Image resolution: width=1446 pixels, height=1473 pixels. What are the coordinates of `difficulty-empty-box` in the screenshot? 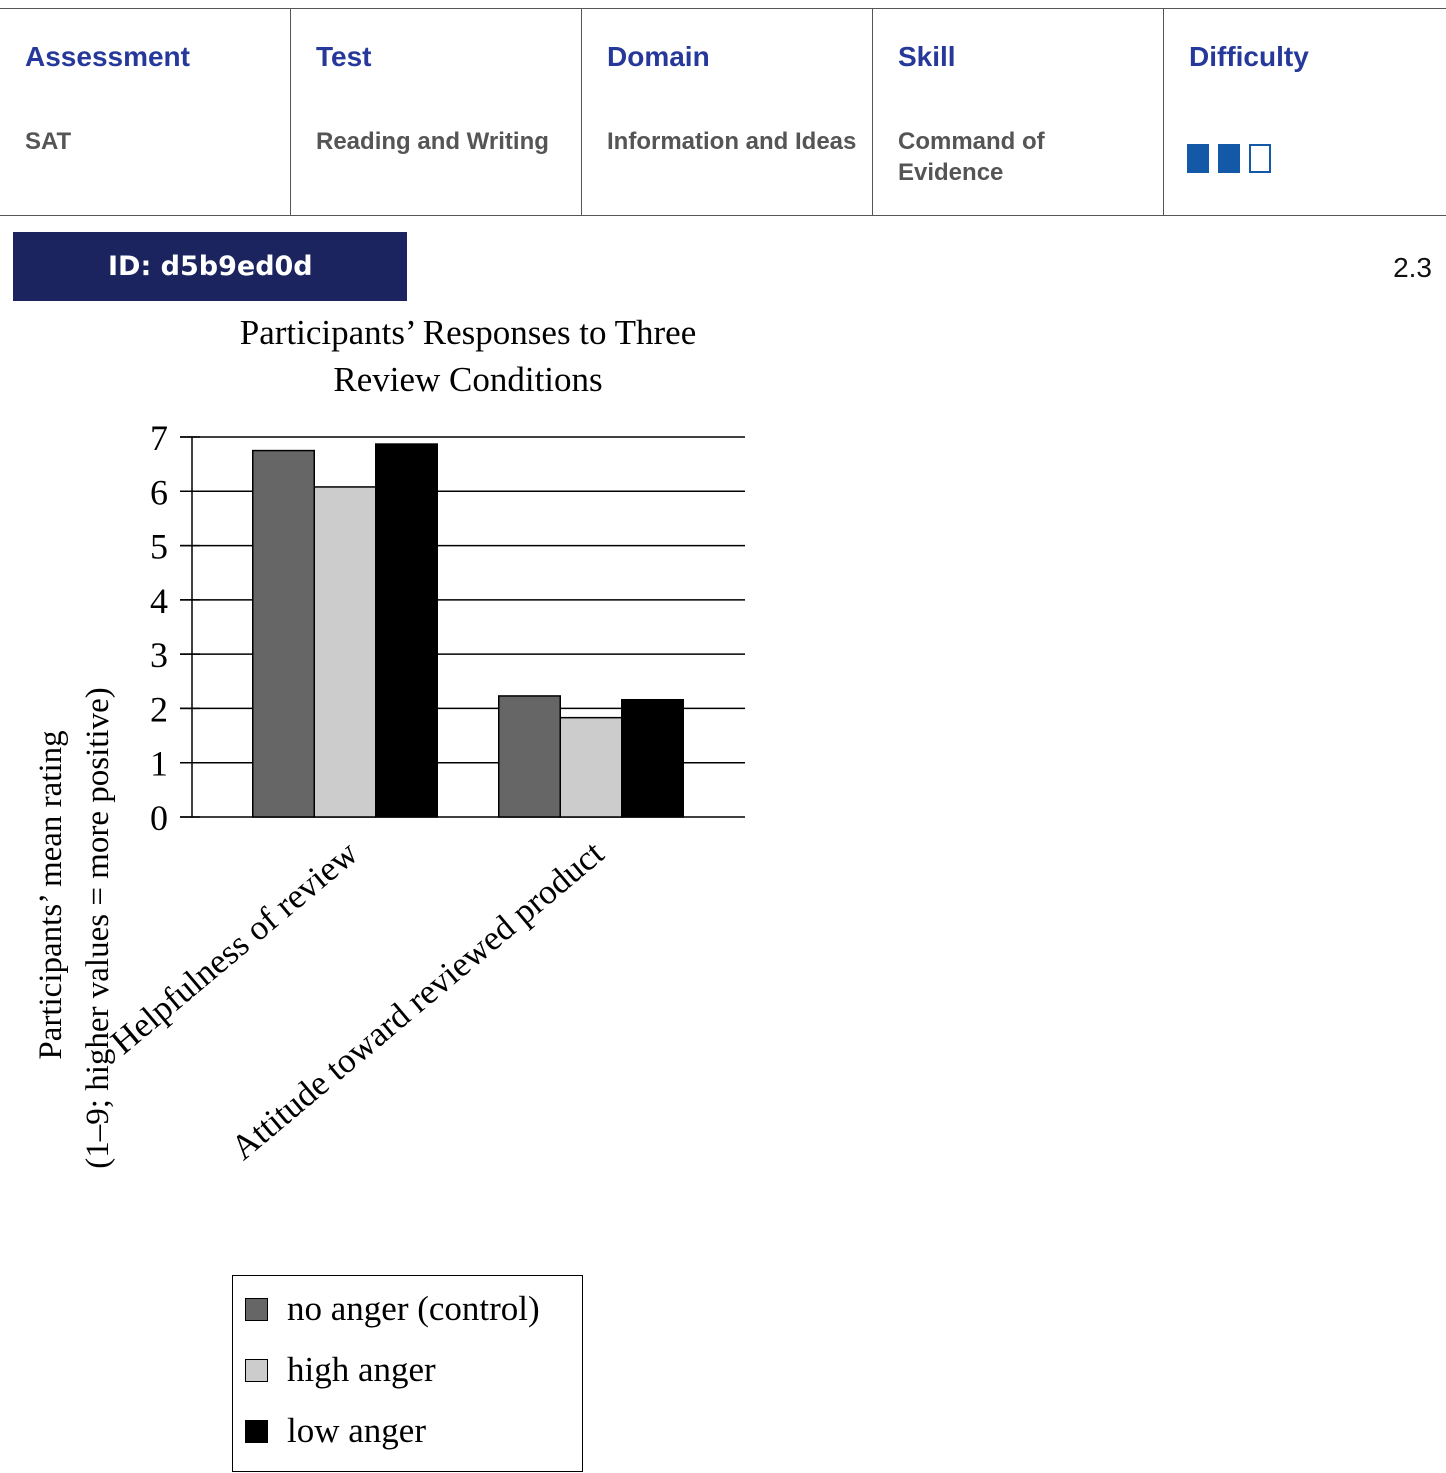 It's located at (1260, 158).